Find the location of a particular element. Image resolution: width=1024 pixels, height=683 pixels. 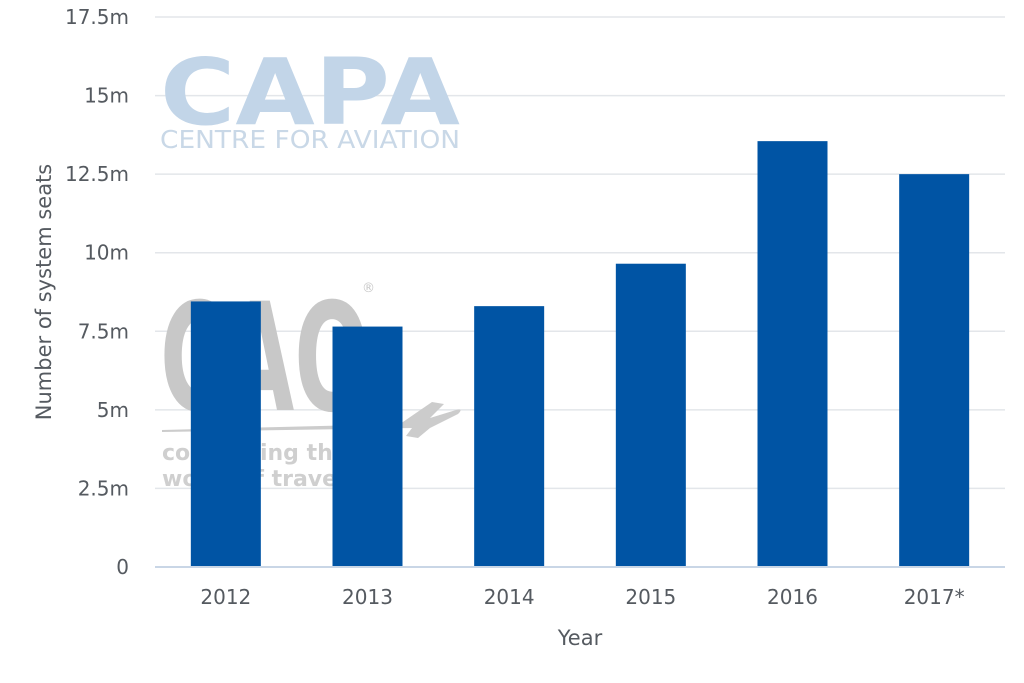

bar-2012 is located at coordinates (225, 434).